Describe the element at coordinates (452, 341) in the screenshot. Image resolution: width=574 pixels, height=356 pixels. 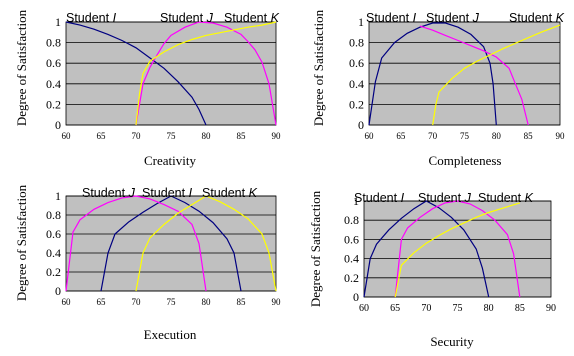
I see `x-axis-label: Security` at that location.